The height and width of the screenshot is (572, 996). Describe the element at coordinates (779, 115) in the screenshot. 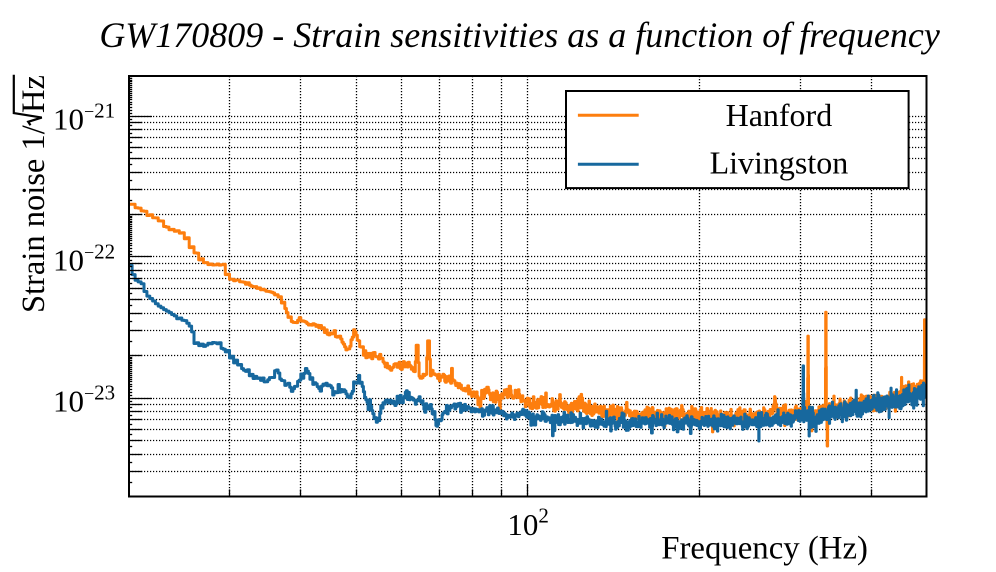

I see `svg-text: Hanford` at that location.